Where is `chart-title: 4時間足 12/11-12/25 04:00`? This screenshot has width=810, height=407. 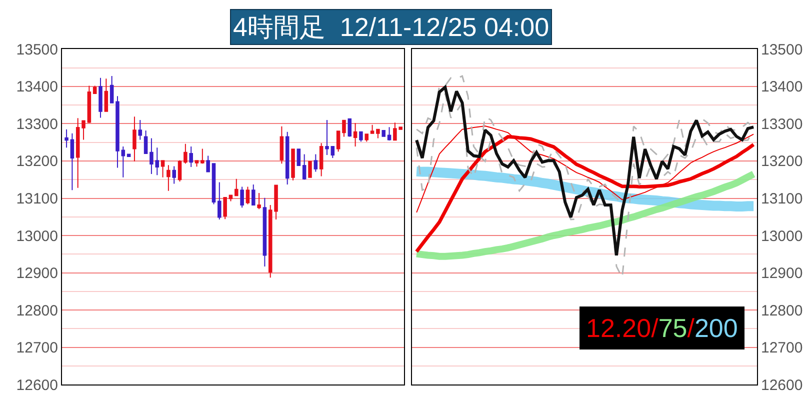 chart-title: 4時間足 12/11-12/25 04:00 is located at coordinates (391, 27).